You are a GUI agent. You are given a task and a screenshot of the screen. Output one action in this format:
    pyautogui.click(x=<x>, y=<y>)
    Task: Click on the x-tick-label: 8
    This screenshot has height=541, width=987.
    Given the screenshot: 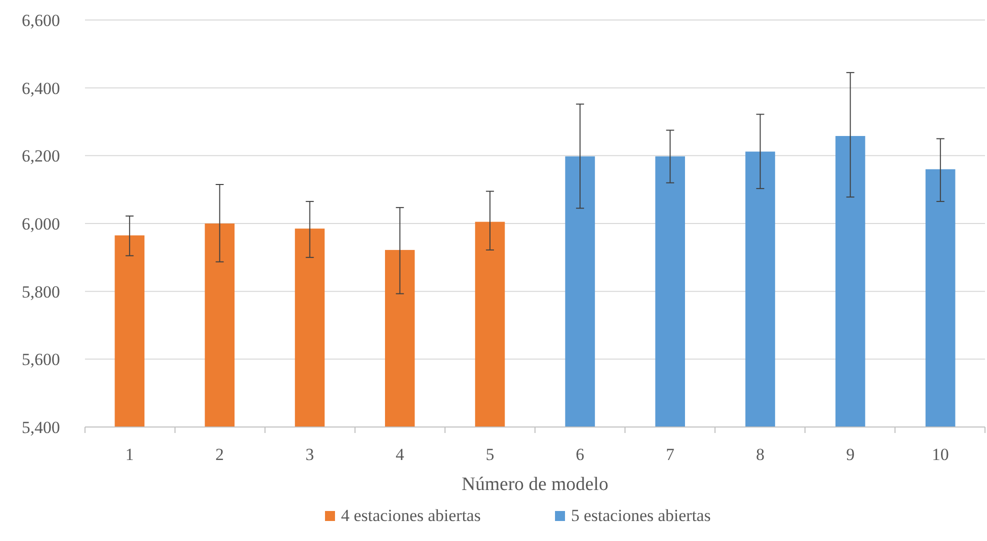 What is the action you would take?
    pyautogui.click(x=760, y=454)
    